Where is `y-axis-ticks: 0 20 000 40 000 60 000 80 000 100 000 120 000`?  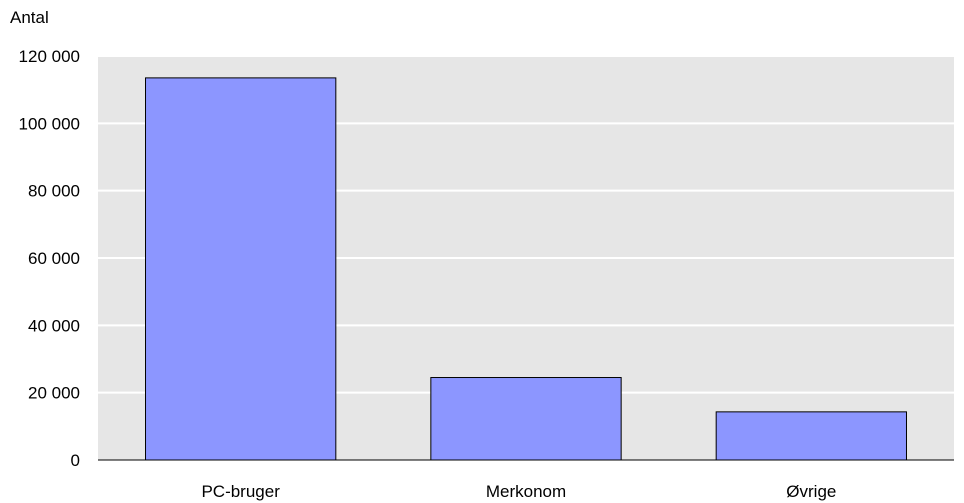
y-axis-ticks: 0 20 000 40 000 60 000 80 000 100 000 120 000 is located at coordinates (49, 258).